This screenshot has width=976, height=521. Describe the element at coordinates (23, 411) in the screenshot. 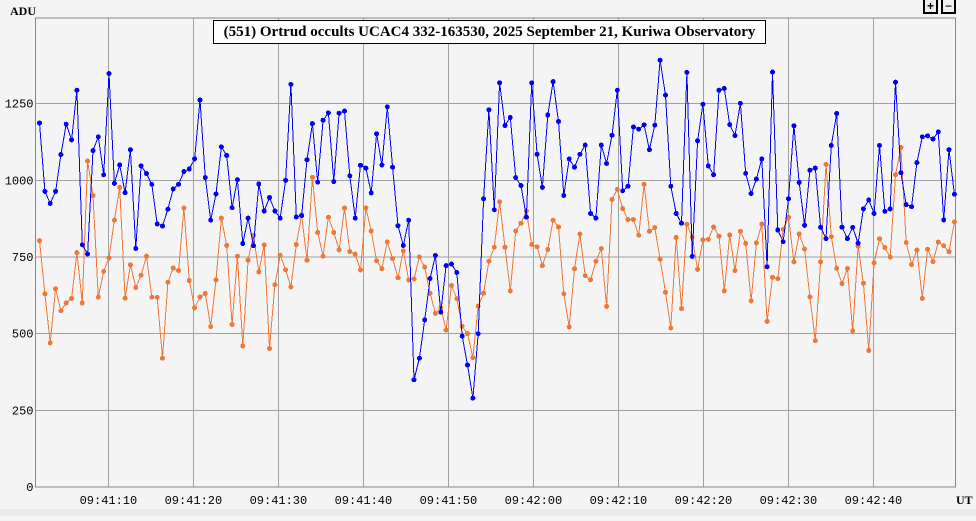

I see `svg-text: 250` at that location.